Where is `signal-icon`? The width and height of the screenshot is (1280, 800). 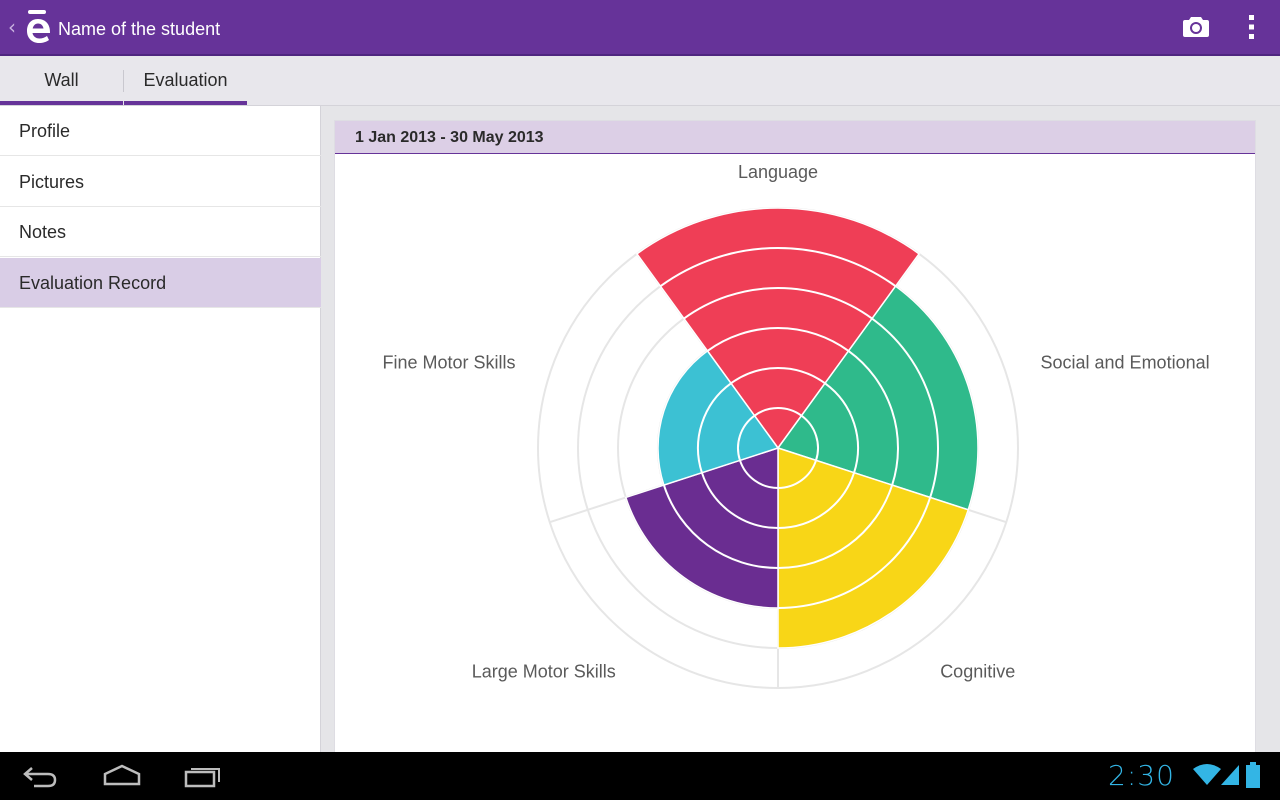 signal-icon is located at coordinates (1230, 775).